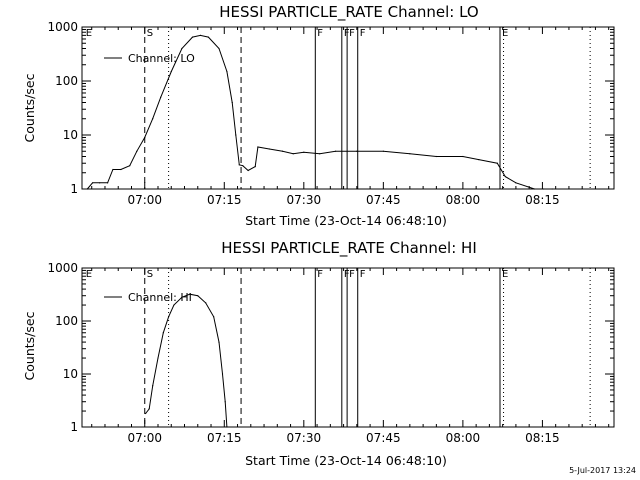 The image size is (640, 480). Describe the element at coordinates (346, 220) in the screenshot. I see `lo-x-axis-label: Start Time (23-Oct-14 06:48:10)` at that location.